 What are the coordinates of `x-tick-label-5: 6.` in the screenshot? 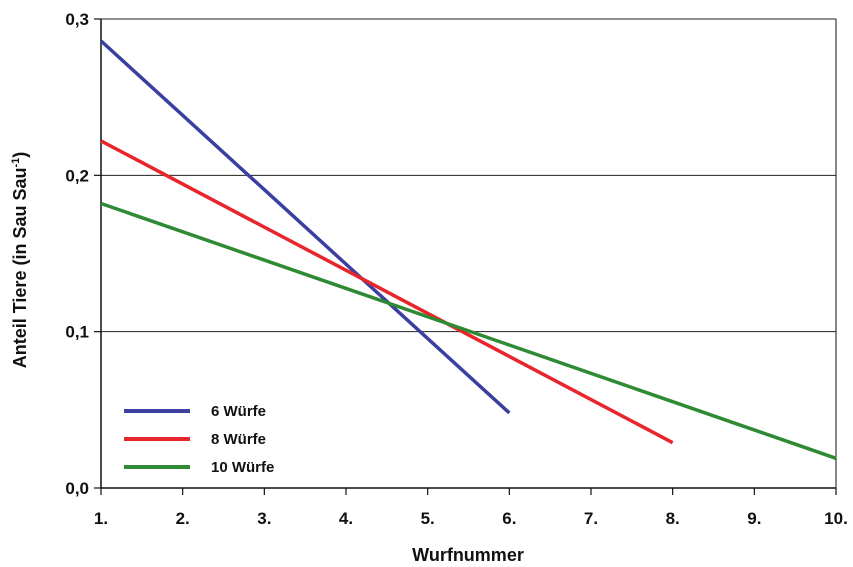 It's located at (509, 518).